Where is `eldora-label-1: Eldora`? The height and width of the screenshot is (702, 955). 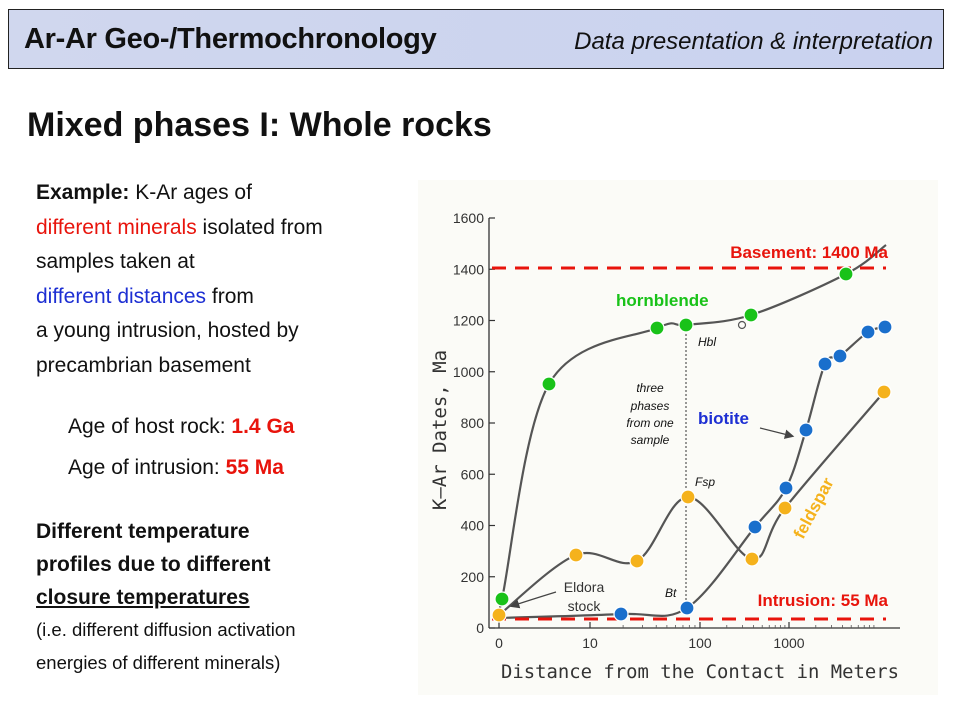
eldora-label-1: Eldora is located at coordinates (584, 587).